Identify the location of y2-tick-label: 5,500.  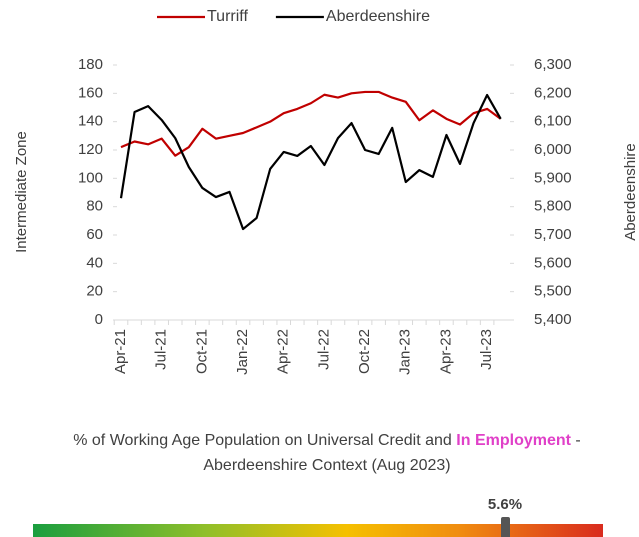
(553, 291).